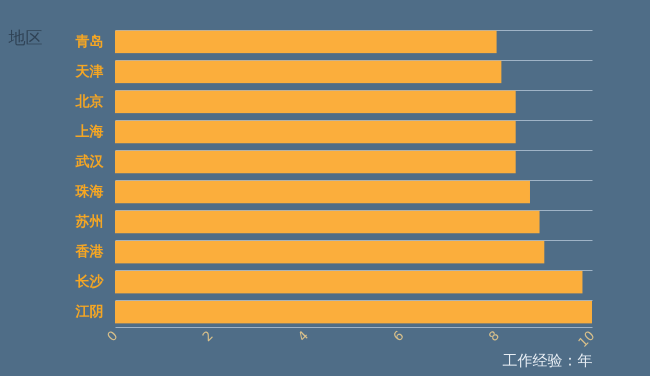  Describe the element at coordinates (89, 192) in the screenshot. I see `y-tick-label: 珠海` at that location.